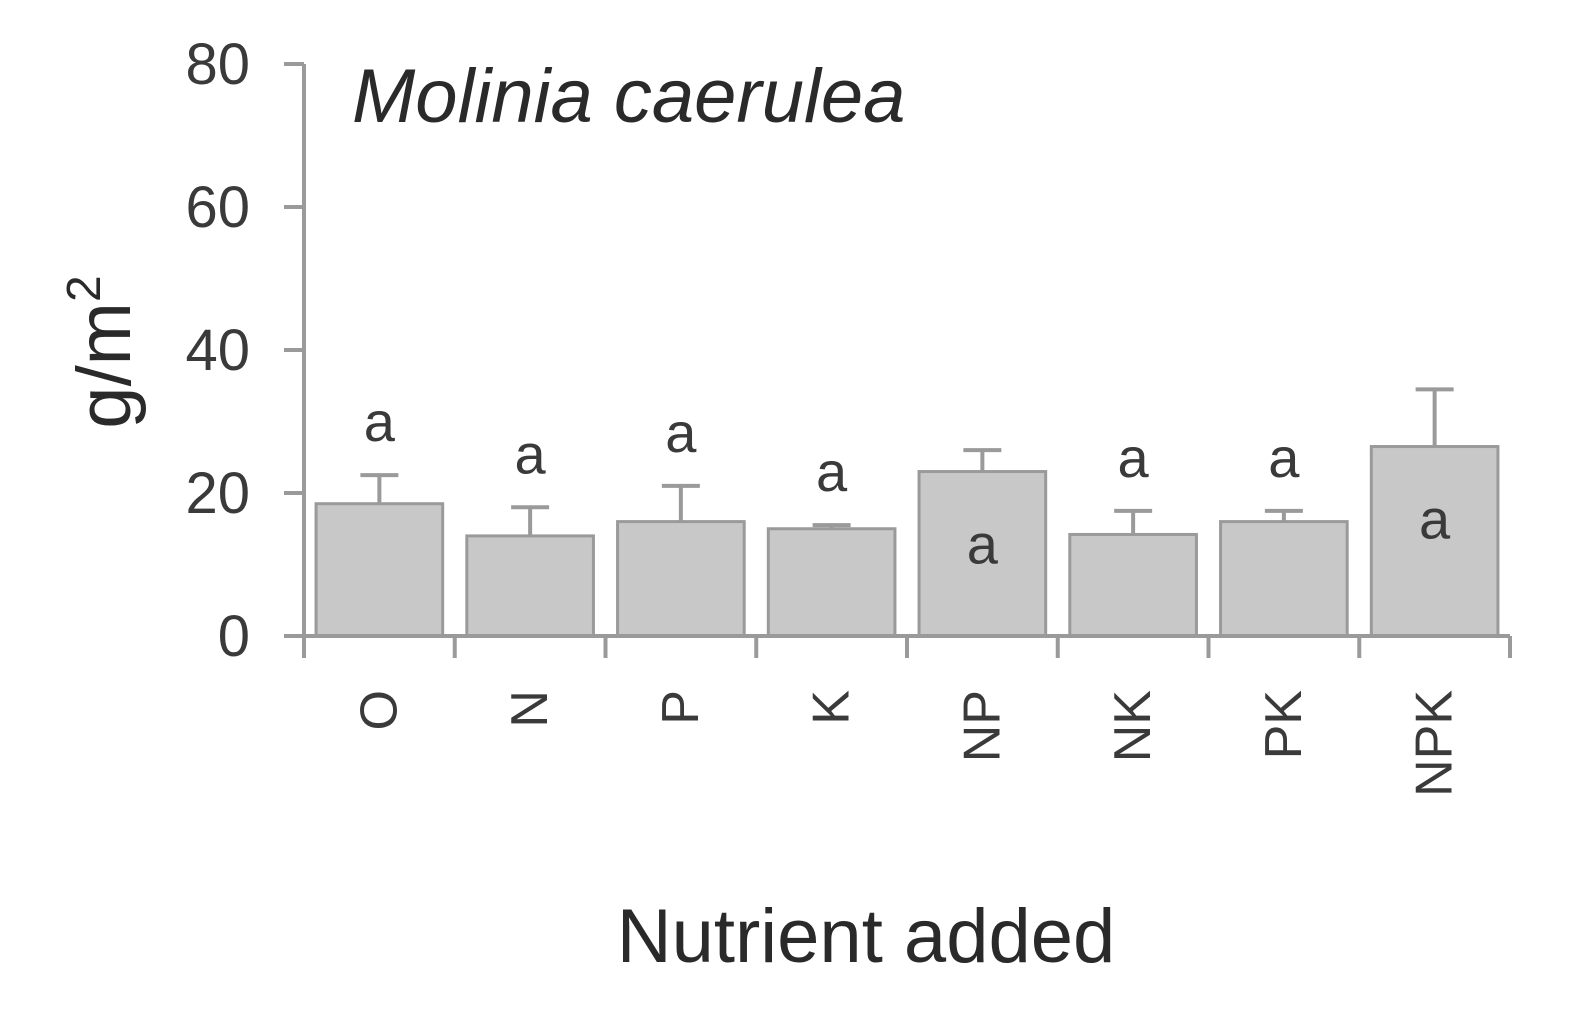  Describe the element at coordinates (530, 520) in the screenshot. I see `error-bar-n` at that location.